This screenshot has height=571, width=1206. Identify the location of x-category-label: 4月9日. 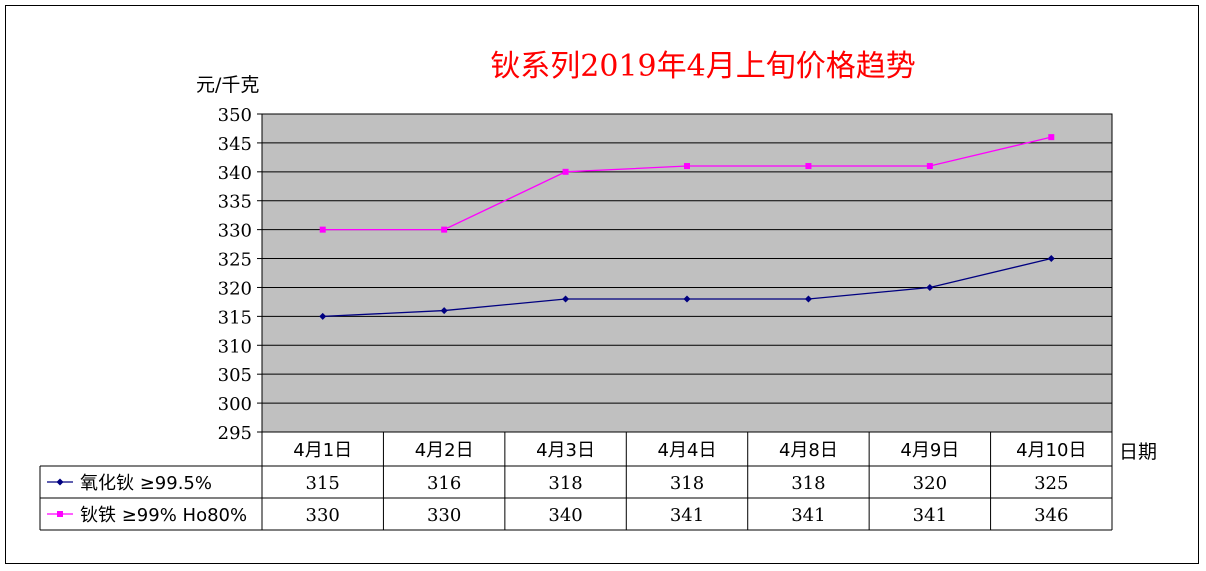
(929, 450).